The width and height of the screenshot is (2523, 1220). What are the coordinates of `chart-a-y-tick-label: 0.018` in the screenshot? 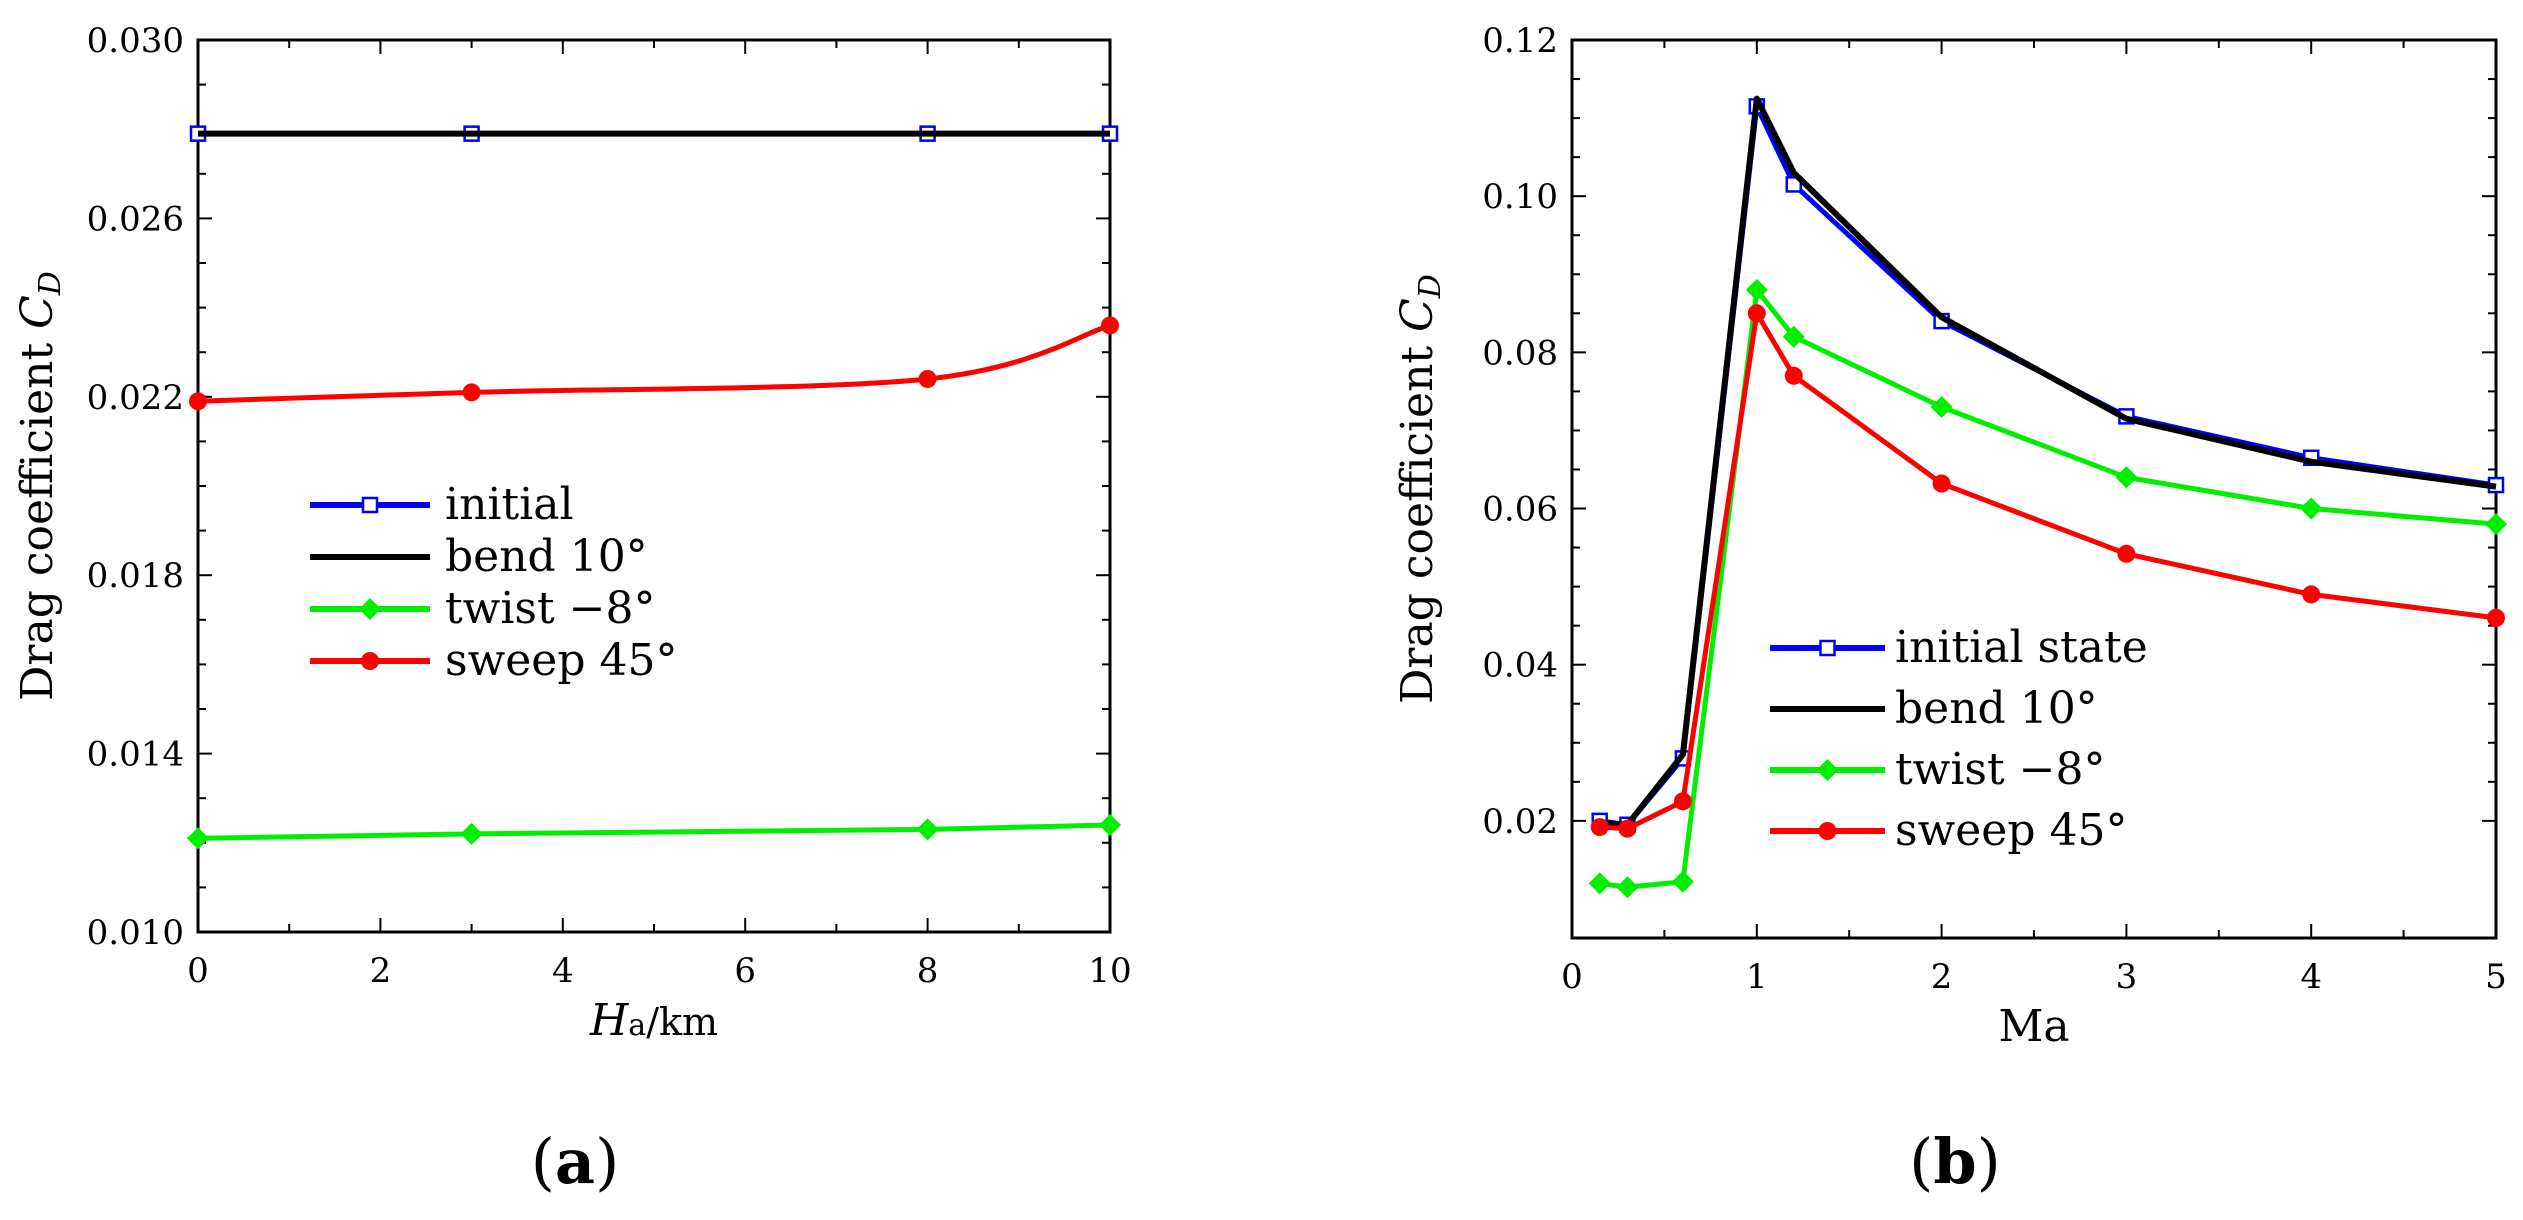 It's located at (135, 576).